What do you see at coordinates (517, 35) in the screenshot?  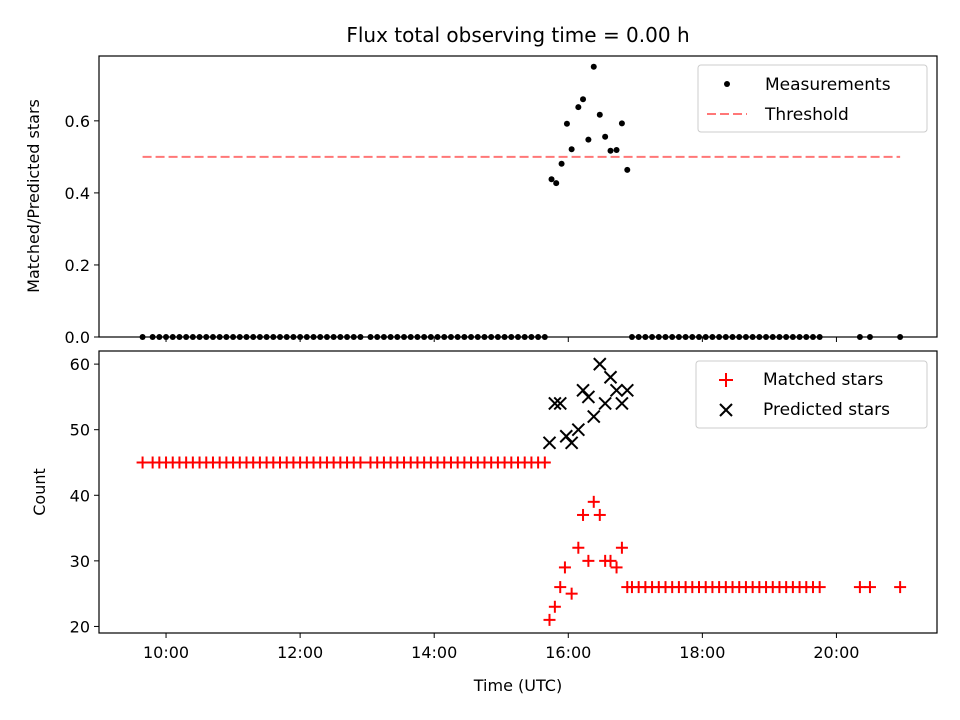 I see `figure-title: Flux total observing time = 0.00 h` at bounding box center [517, 35].